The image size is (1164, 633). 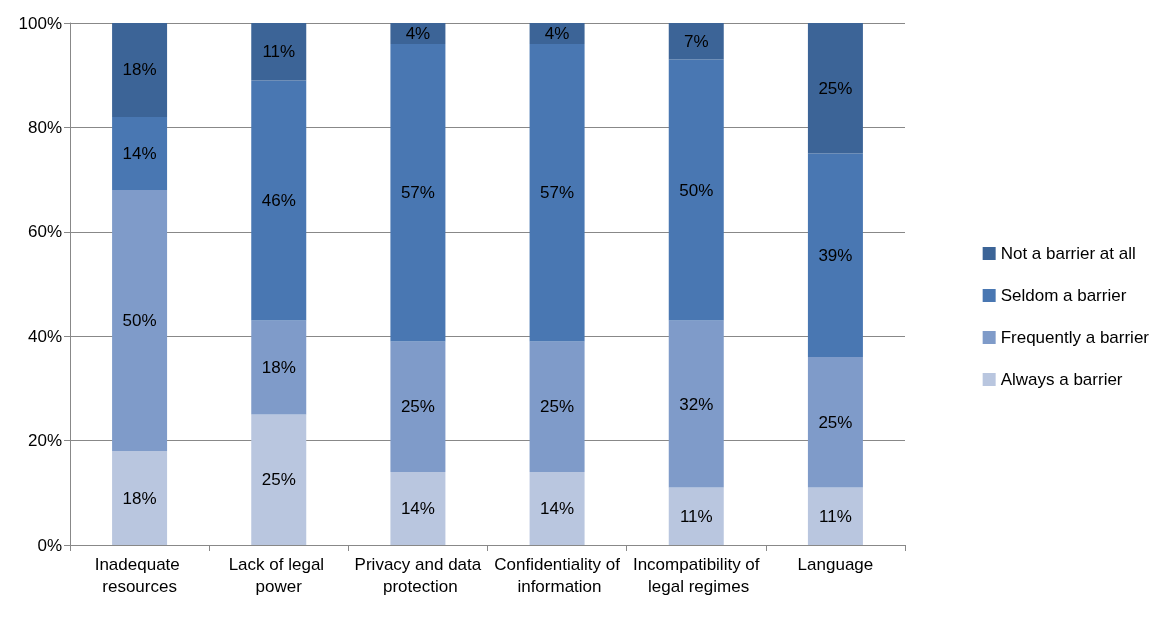 What do you see at coordinates (1068, 253) in the screenshot?
I see `legend-label: Not a barrier at all` at bounding box center [1068, 253].